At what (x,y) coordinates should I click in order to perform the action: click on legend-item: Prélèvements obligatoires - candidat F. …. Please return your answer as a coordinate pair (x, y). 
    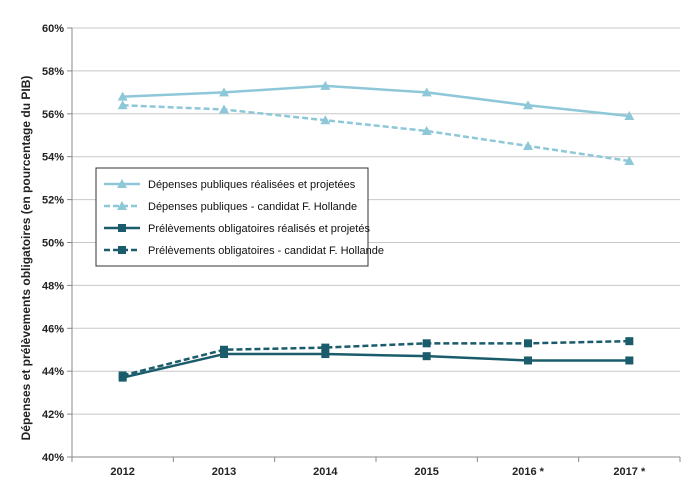
    Looking at the image, I should click on (244, 251).